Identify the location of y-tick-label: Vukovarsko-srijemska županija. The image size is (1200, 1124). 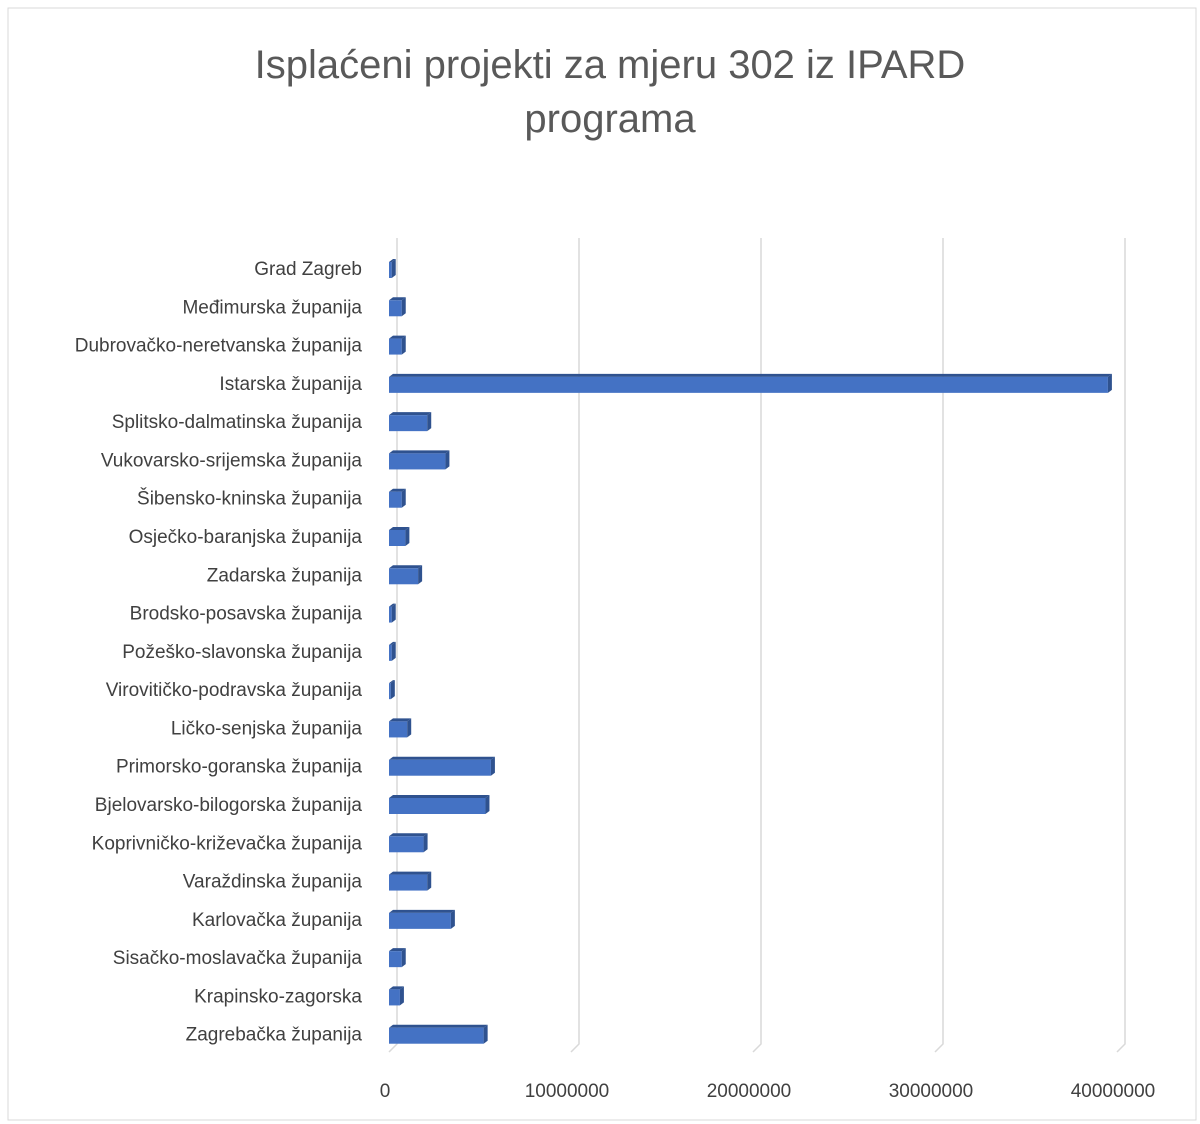
(232, 460).